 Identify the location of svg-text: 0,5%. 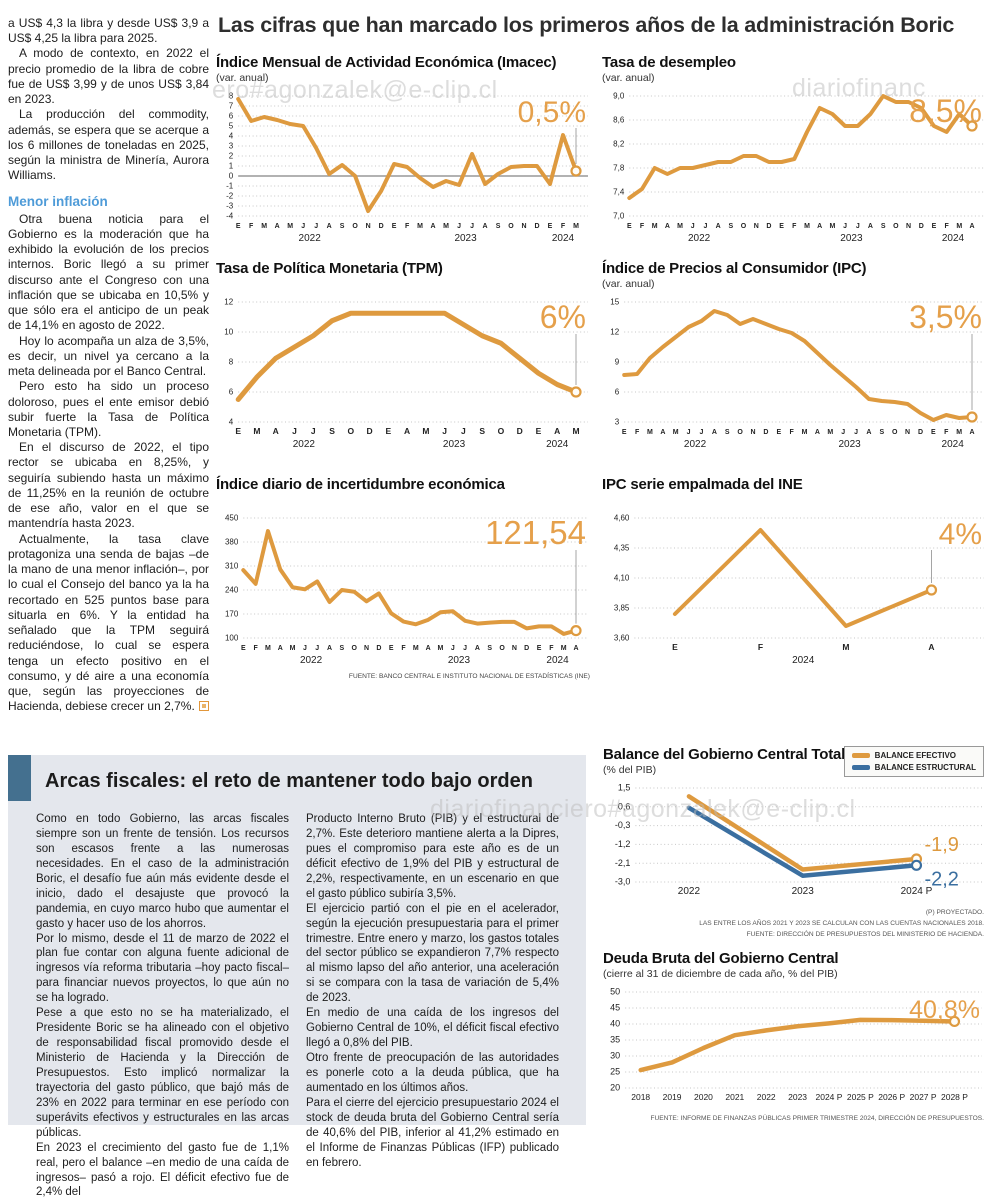
(552, 112).